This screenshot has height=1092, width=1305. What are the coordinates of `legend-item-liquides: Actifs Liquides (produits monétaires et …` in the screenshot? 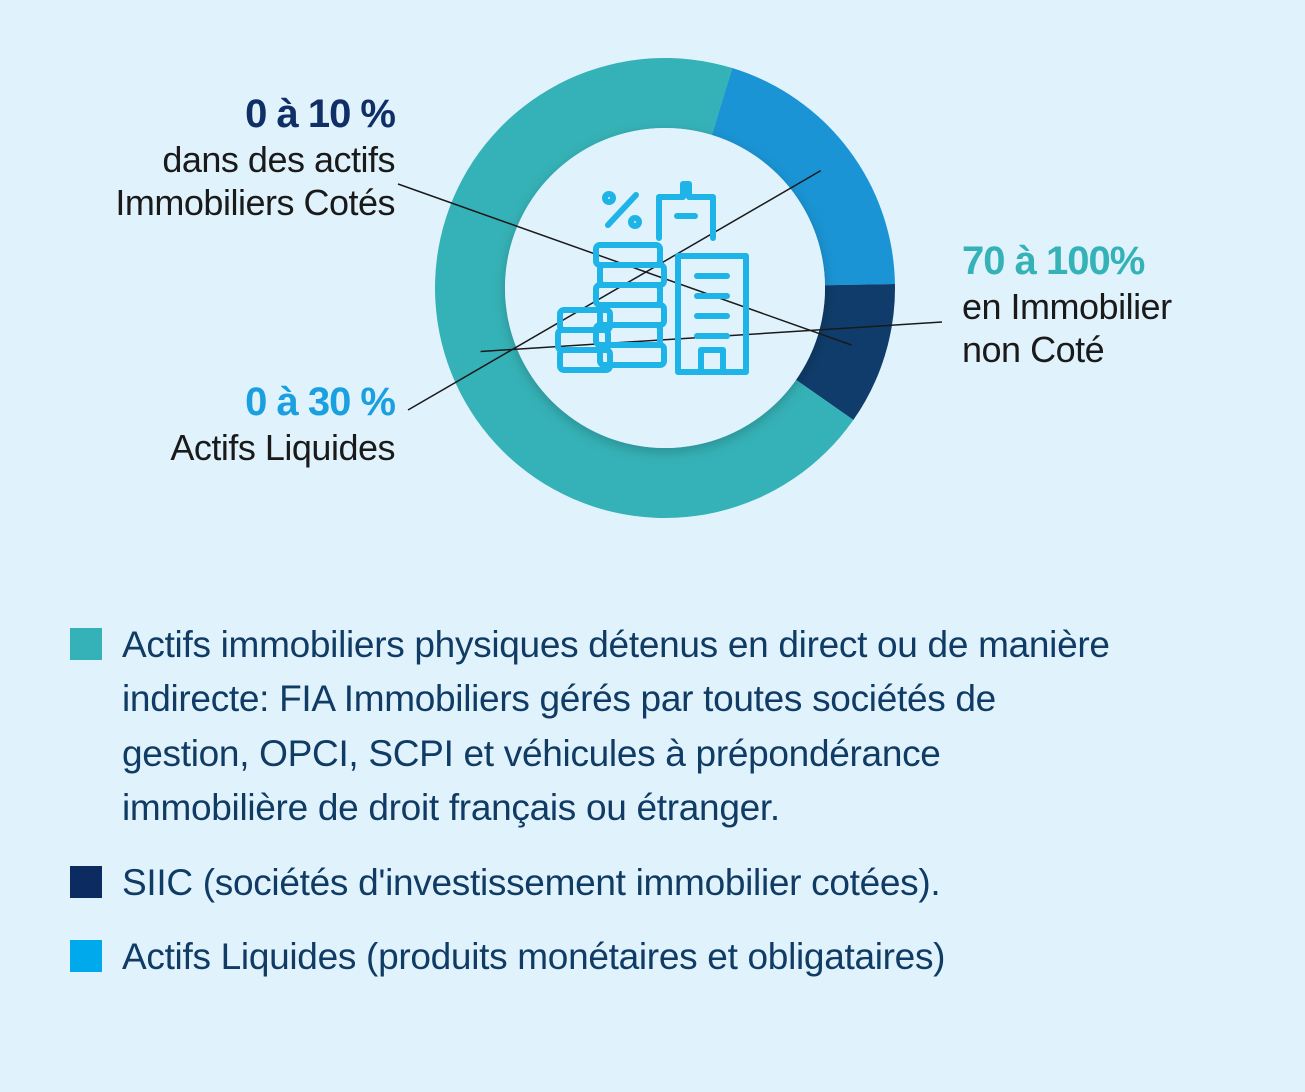 It's located at (595, 957).